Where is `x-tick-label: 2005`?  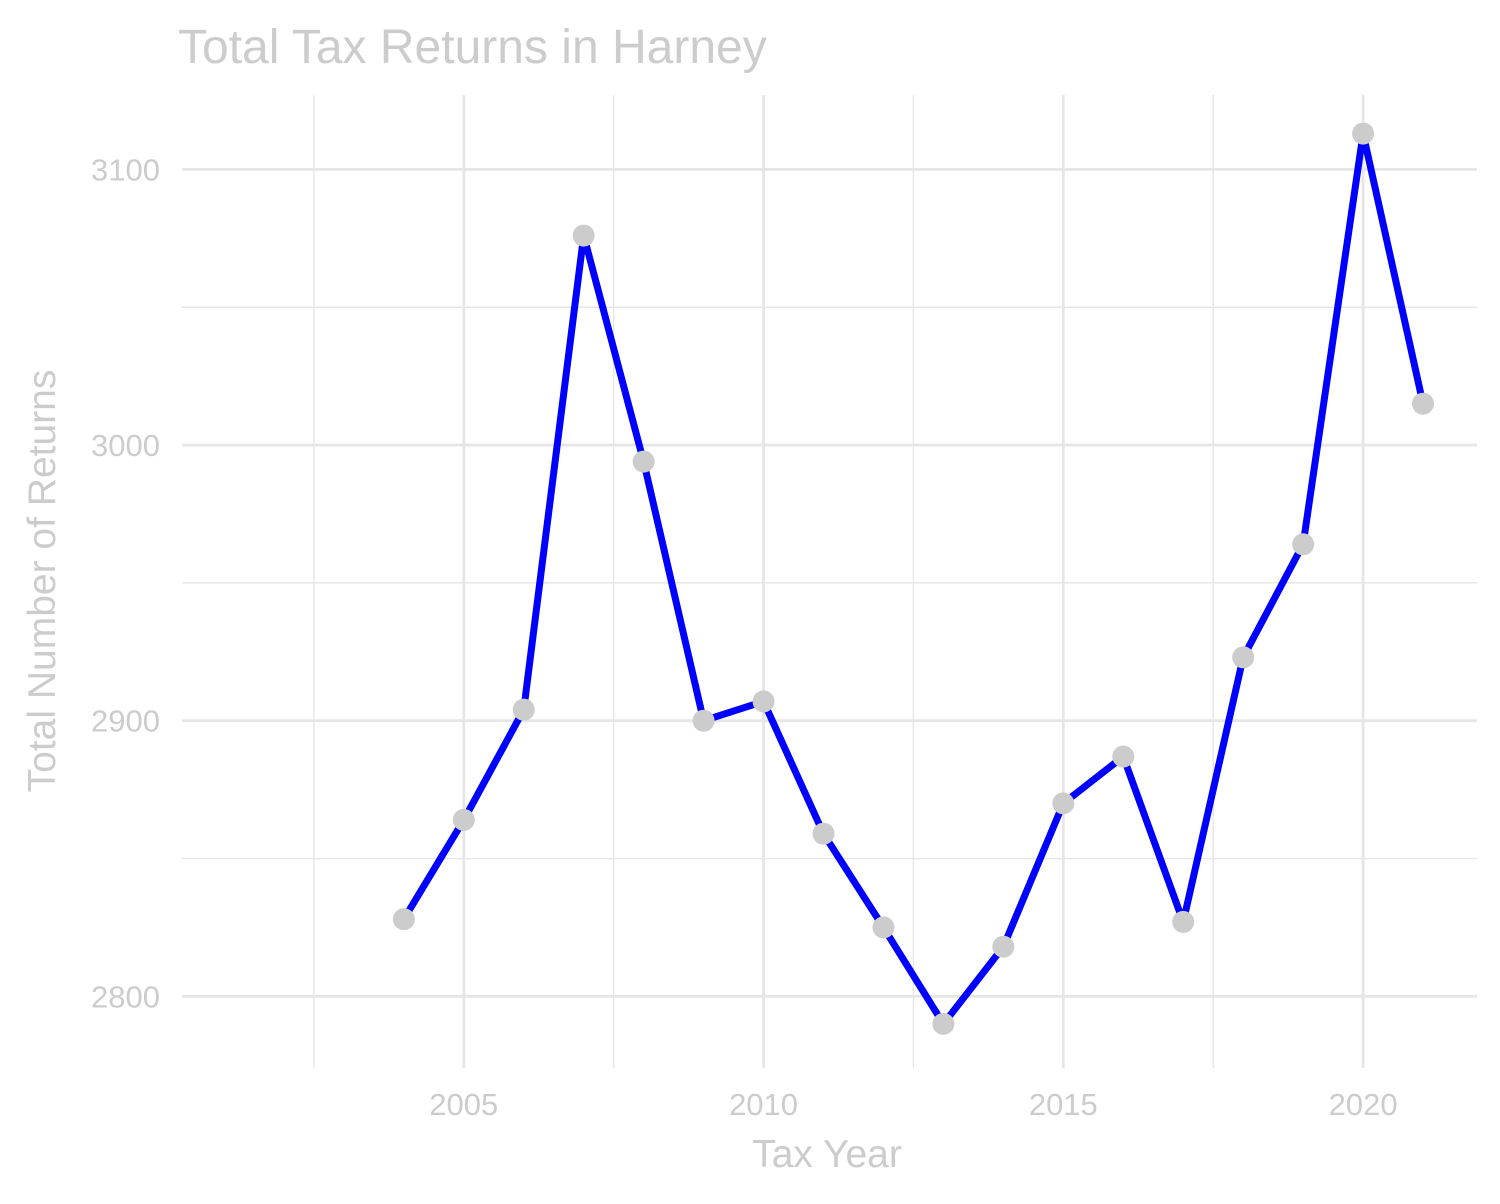 x-tick-label: 2005 is located at coordinates (463, 1104).